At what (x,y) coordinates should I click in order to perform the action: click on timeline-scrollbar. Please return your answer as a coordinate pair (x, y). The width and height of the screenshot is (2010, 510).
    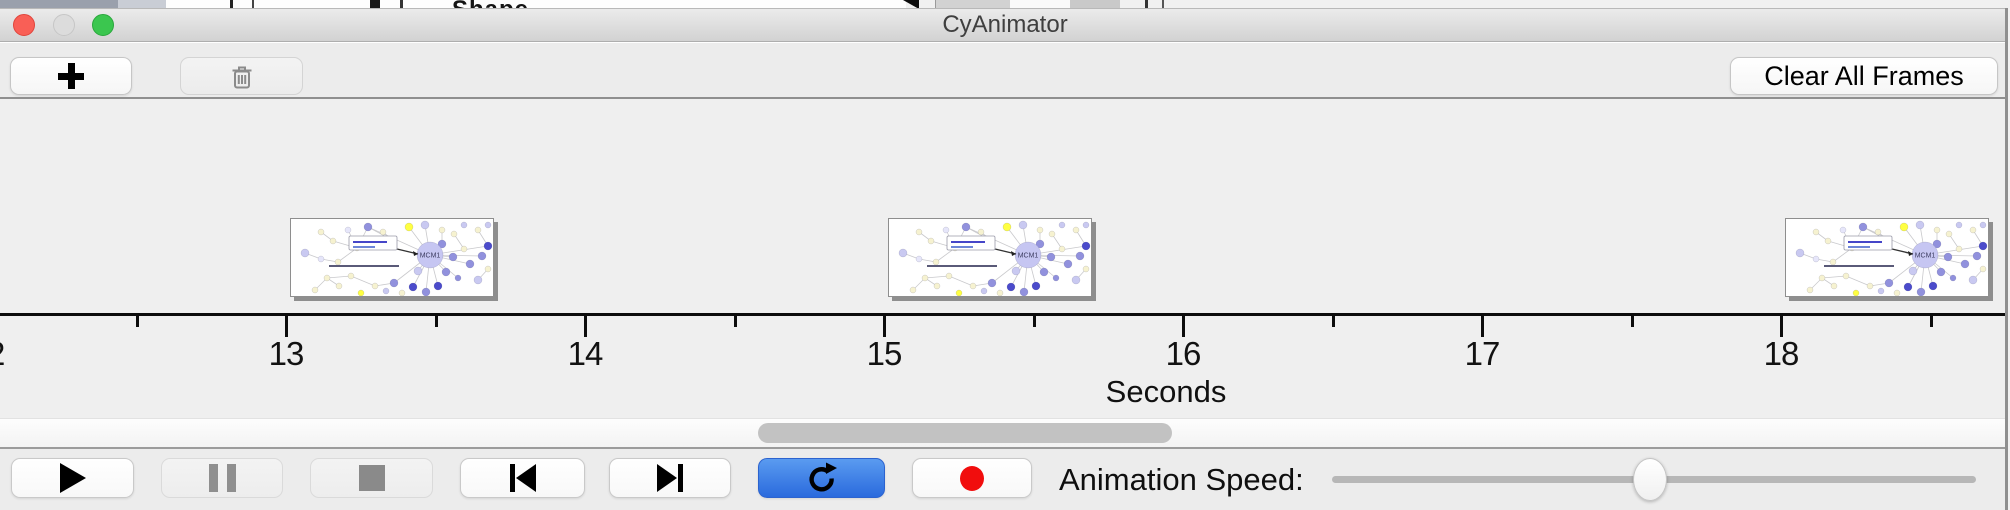
    Looking at the image, I should click on (1005, 432).